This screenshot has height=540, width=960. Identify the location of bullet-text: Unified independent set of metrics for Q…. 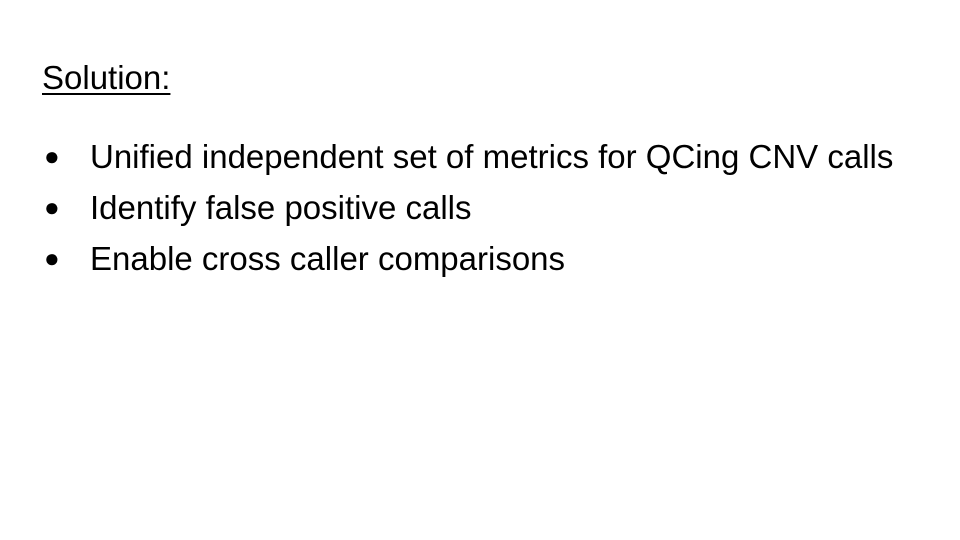
(492, 156).